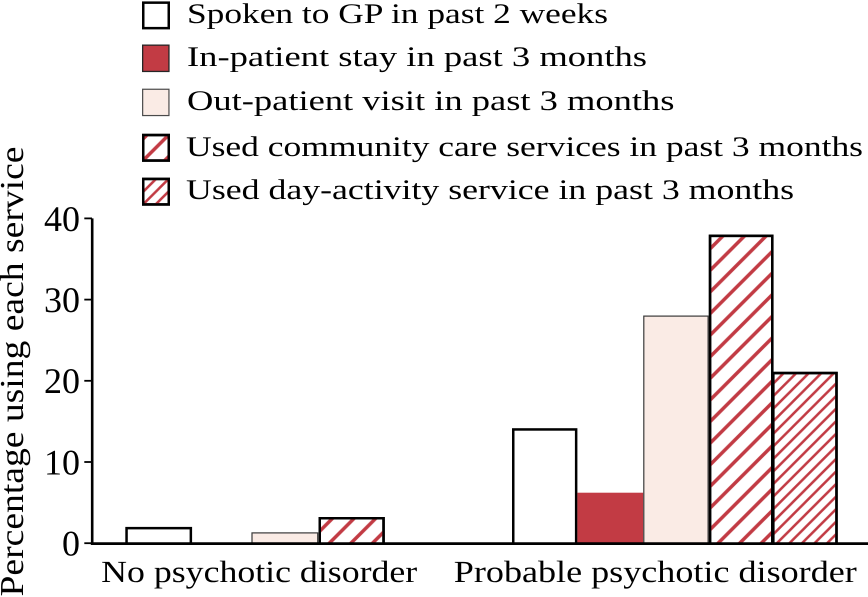 This screenshot has height=597, width=868. What do you see at coordinates (62, 381) in the screenshot?
I see `svg-text: 20` at bounding box center [62, 381].